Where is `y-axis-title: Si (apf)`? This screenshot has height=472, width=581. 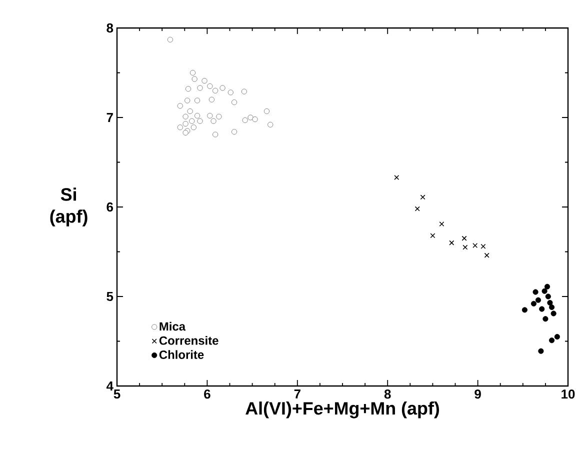 y-axis-title: Si (apf) is located at coordinates (69, 207).